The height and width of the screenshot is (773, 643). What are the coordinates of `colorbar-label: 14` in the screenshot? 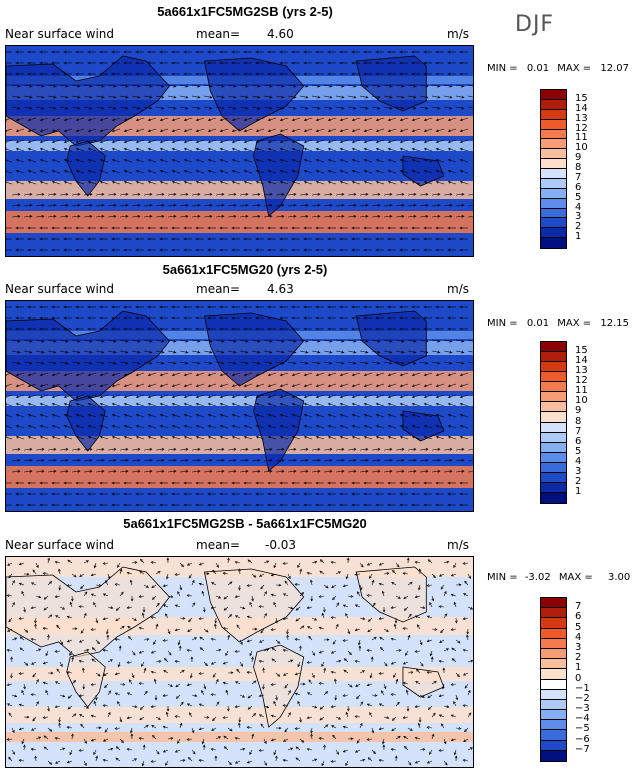 It's located at (581, 361).